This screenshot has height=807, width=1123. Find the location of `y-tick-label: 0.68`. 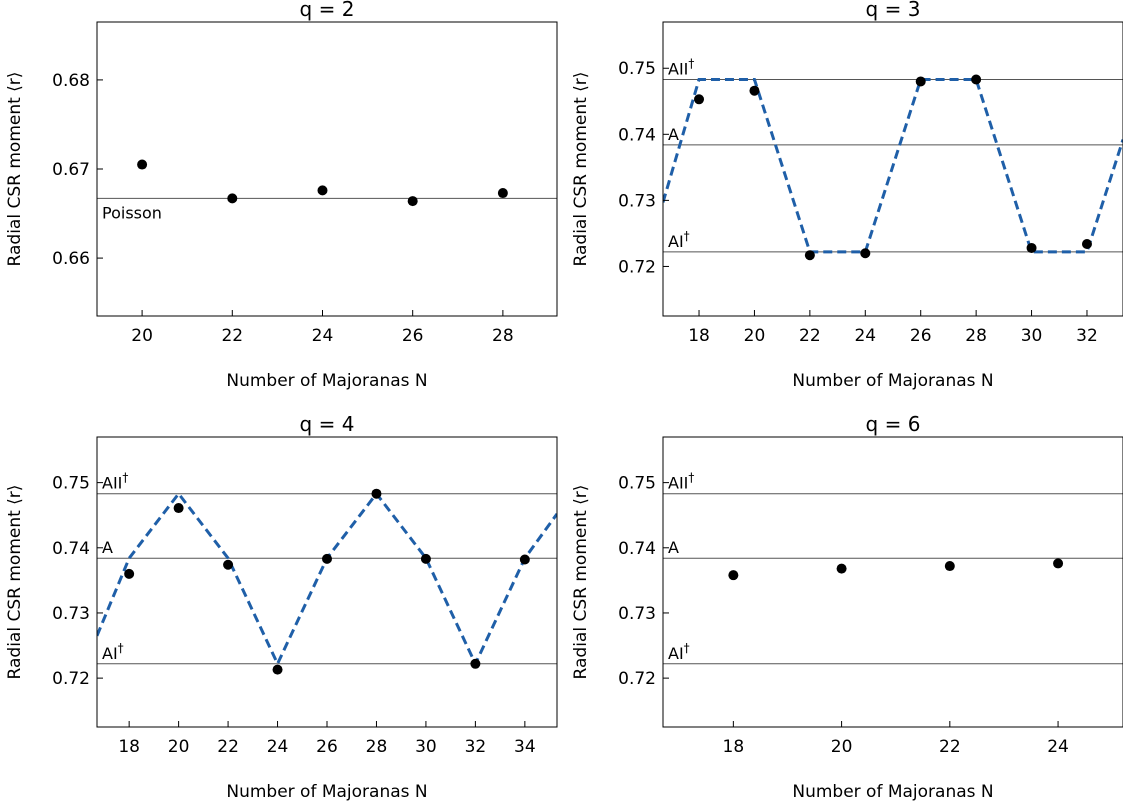

y-tick-label: 0.68 is located at coordinates (71, 81).